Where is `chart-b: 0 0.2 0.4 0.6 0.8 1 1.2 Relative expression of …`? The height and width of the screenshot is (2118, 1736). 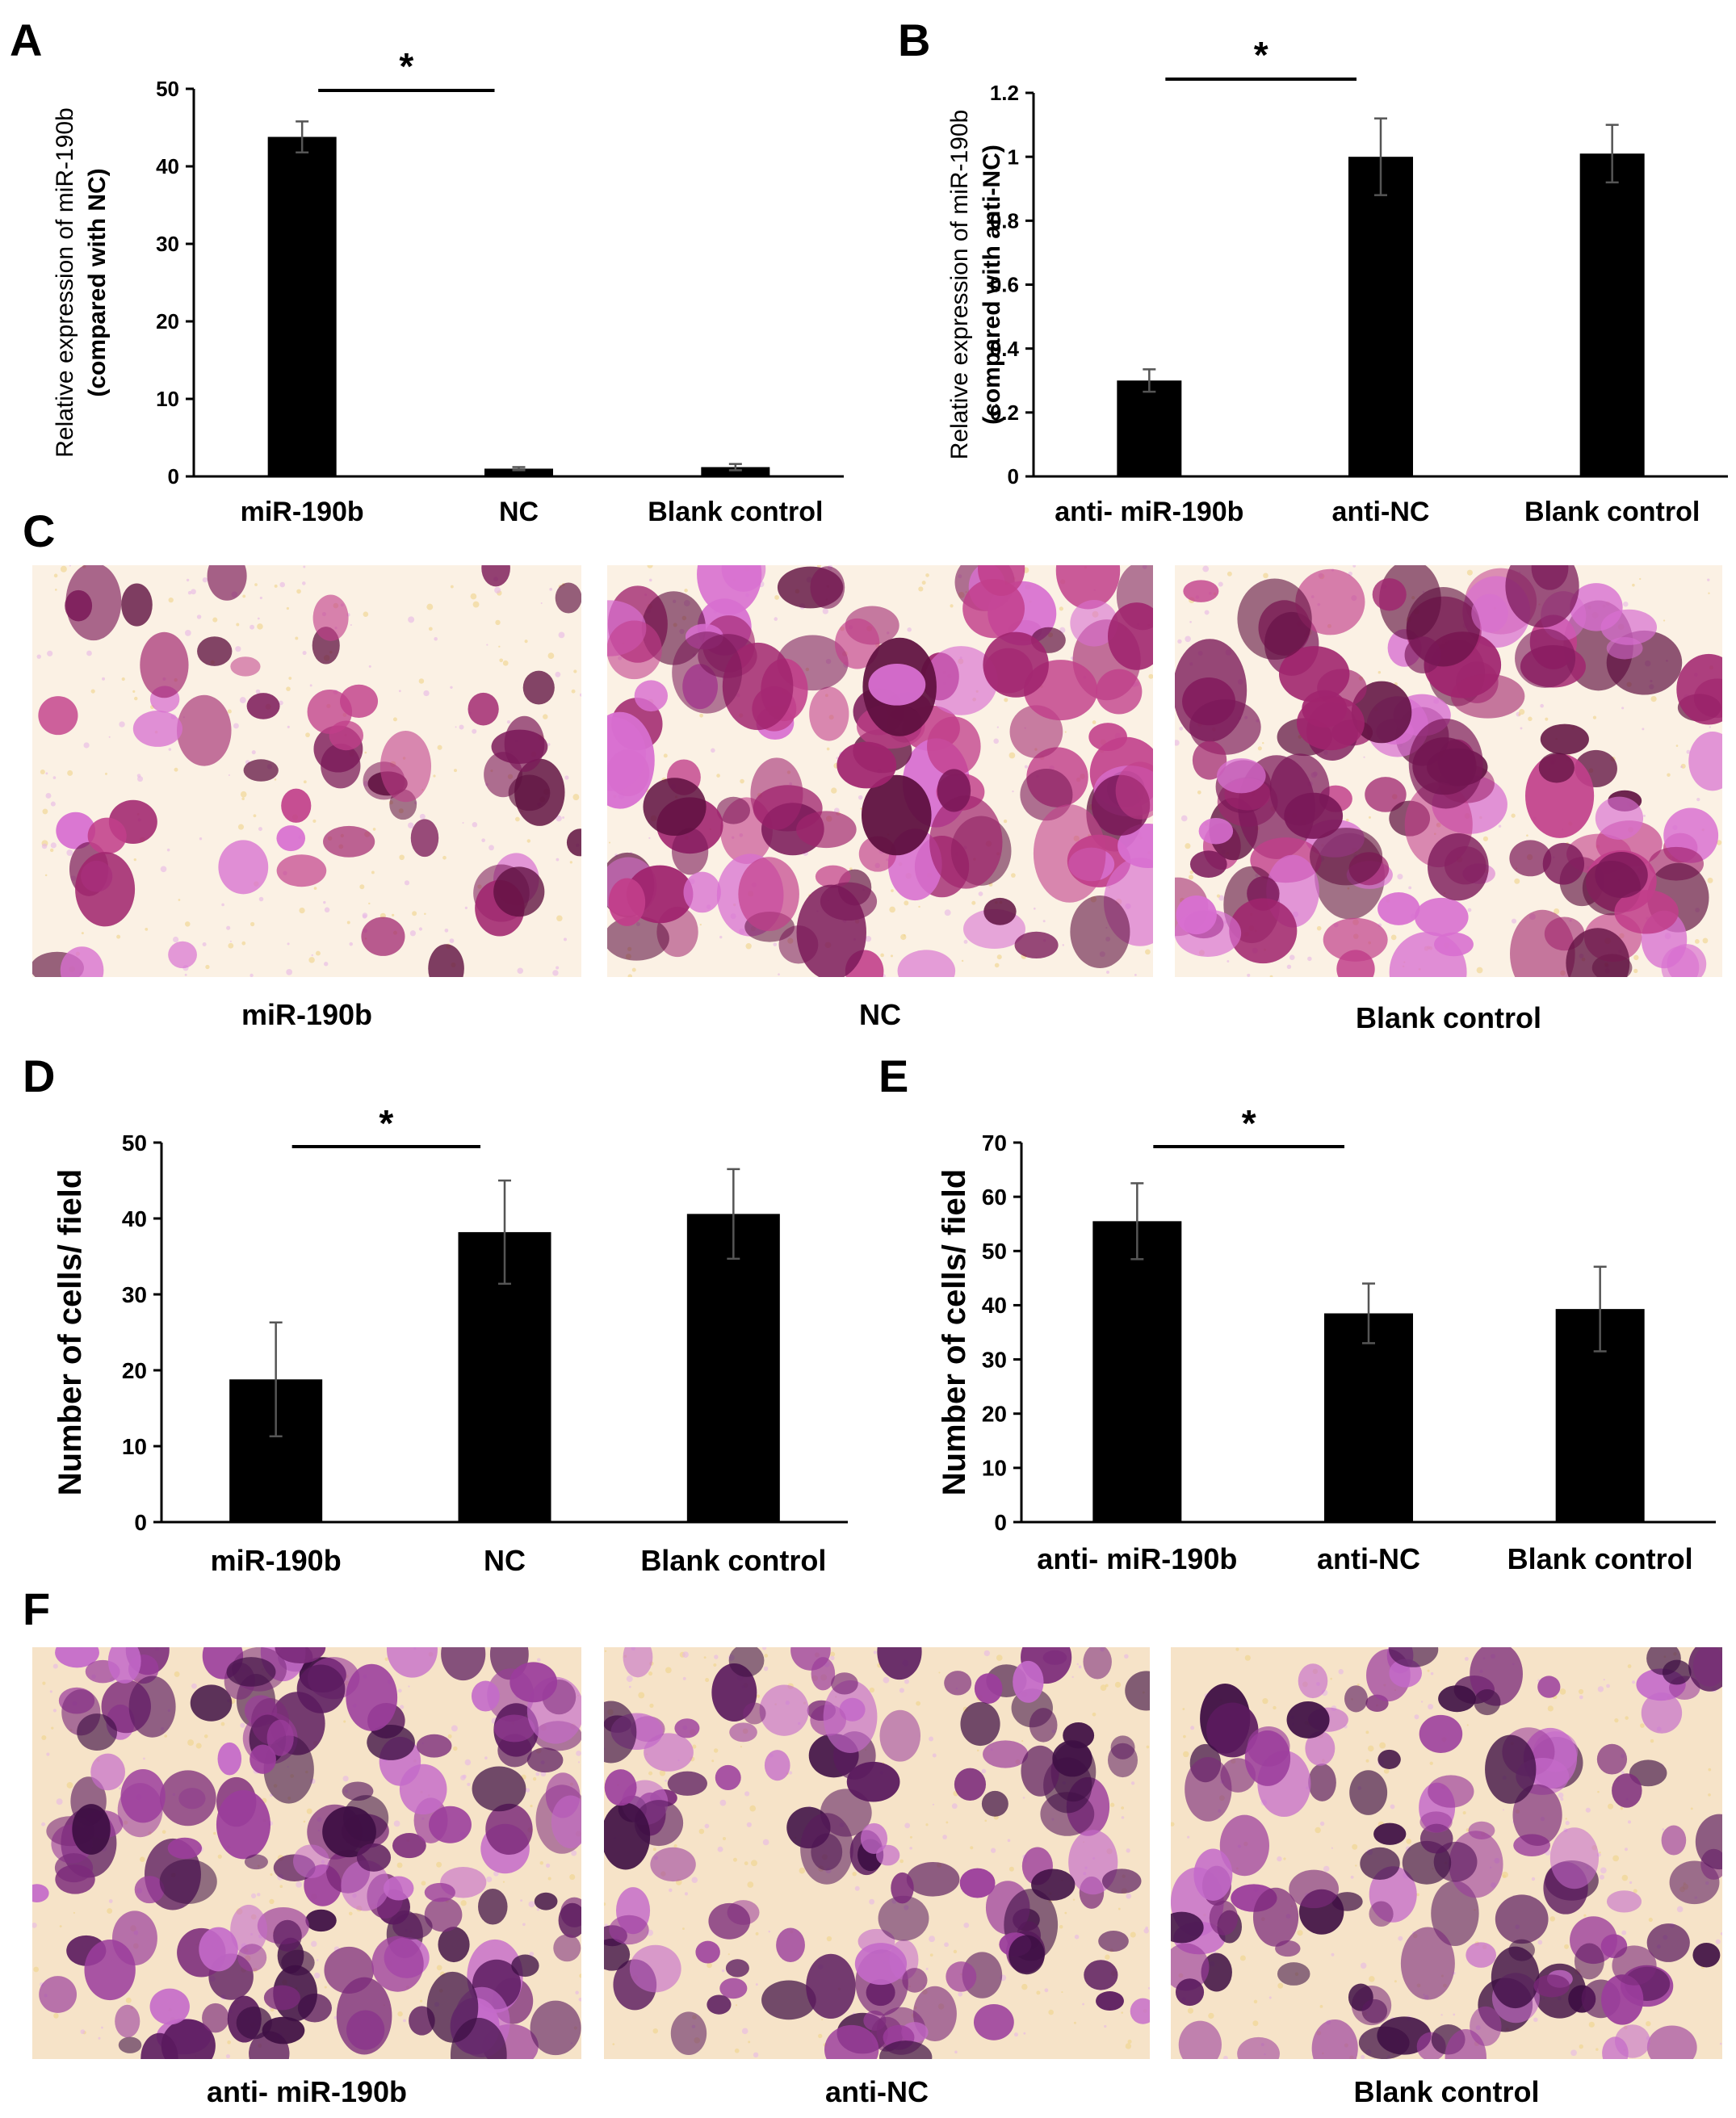
chart-b: 0 0.2 0.4 0.6 0.8 1 1.2 Relative expression of … is located at coordinates (1337, 280).